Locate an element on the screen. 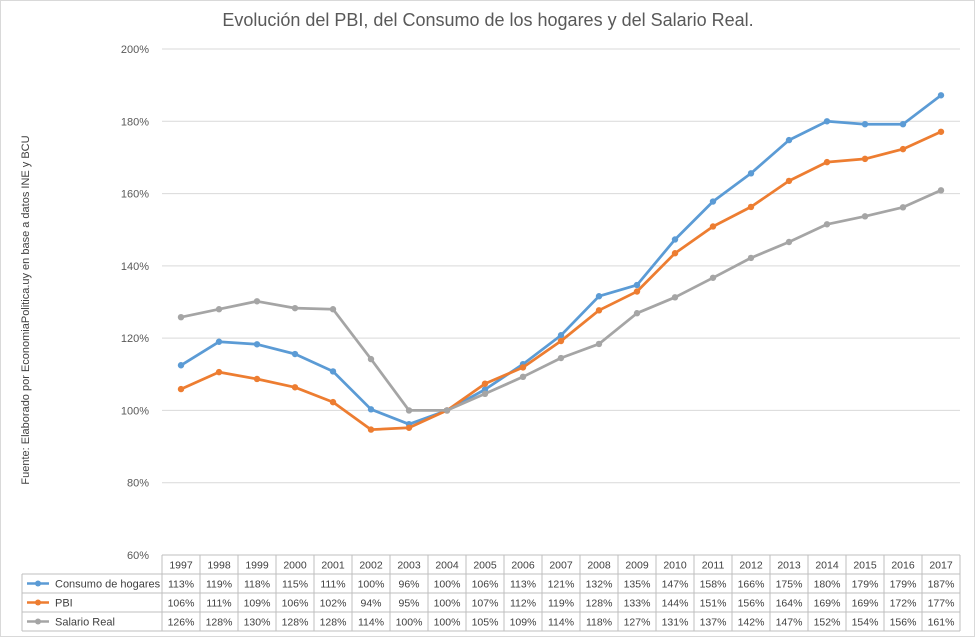  data-table-cell: 130% is located at coordinates (257, 623).